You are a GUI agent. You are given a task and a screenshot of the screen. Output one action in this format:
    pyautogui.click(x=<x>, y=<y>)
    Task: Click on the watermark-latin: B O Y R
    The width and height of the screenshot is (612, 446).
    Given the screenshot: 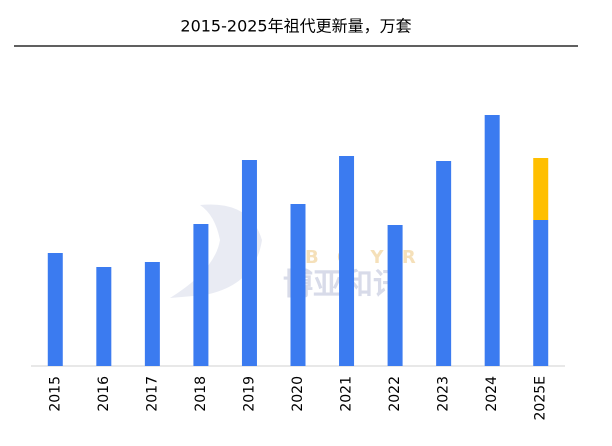 What is the action you would take?
    pyautogui.click(x=363, y=257)
    